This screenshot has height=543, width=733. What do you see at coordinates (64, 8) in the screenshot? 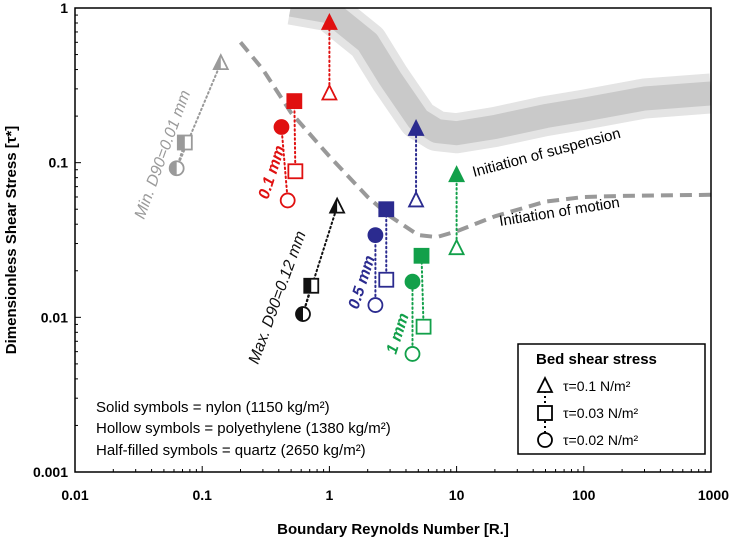
I see `y-tick-label-3: 1` at bounding box center [64, 8].